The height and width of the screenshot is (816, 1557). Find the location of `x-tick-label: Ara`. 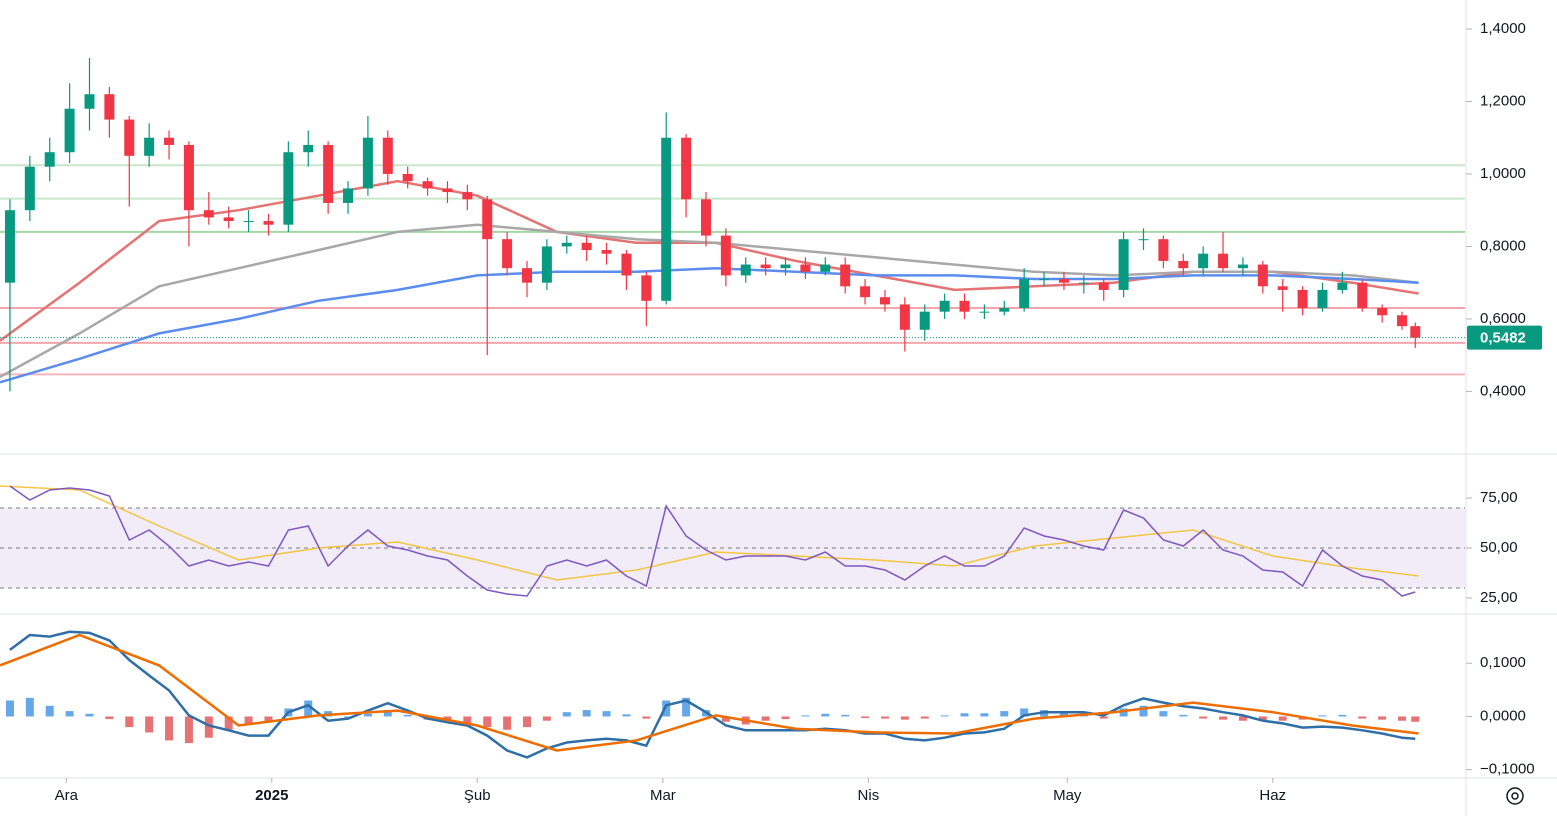

x-tick-label: Ara is located at coordinates (67, 795).